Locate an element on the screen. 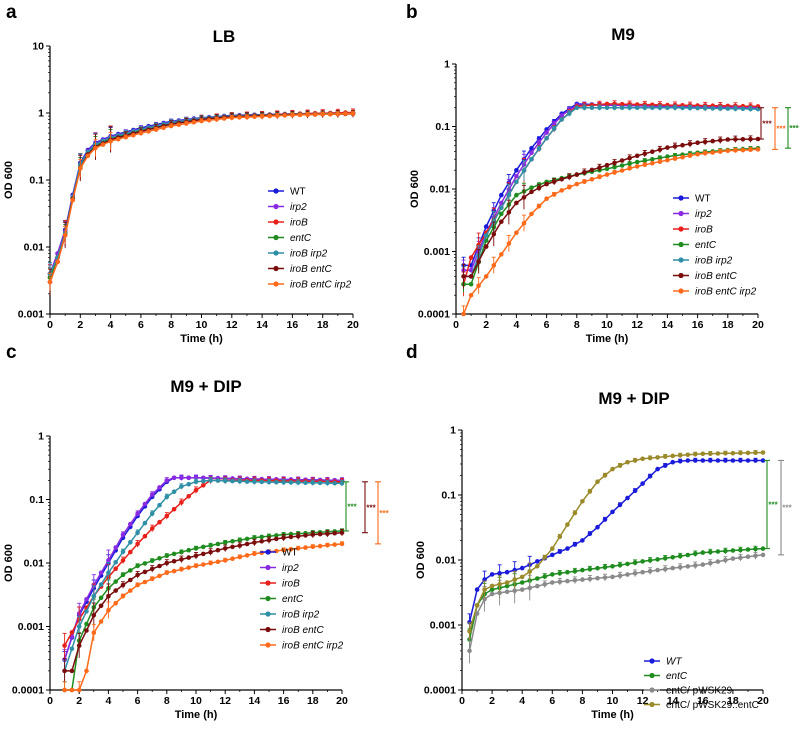 This screenshot has width=800, height=729. x-tick-label: 0 is located at coordinates (456, 325).